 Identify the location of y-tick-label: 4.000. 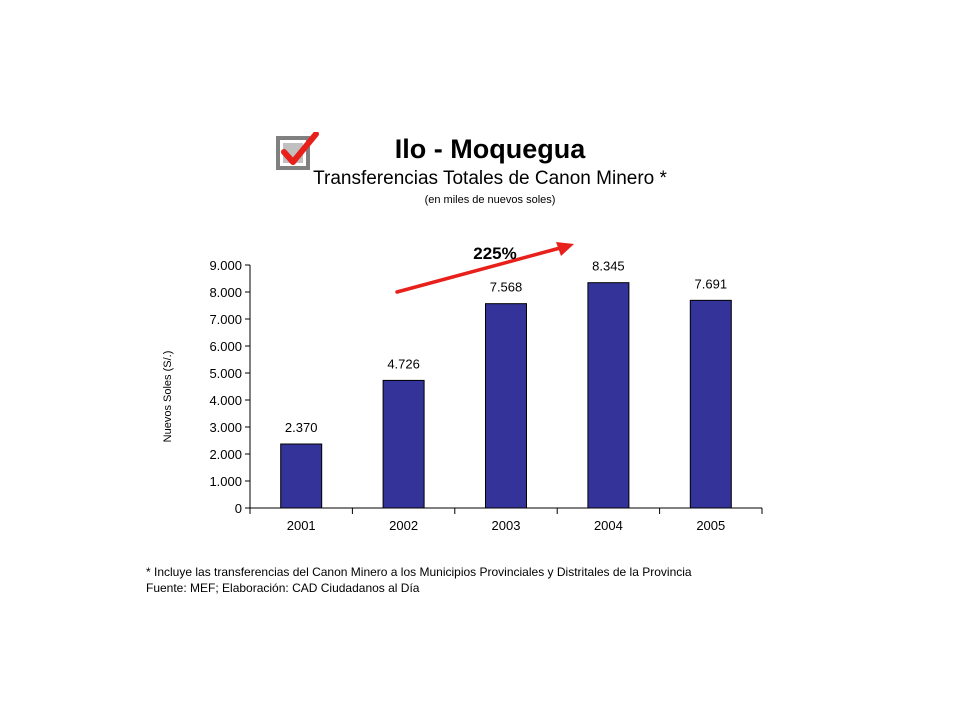
(225, 400).